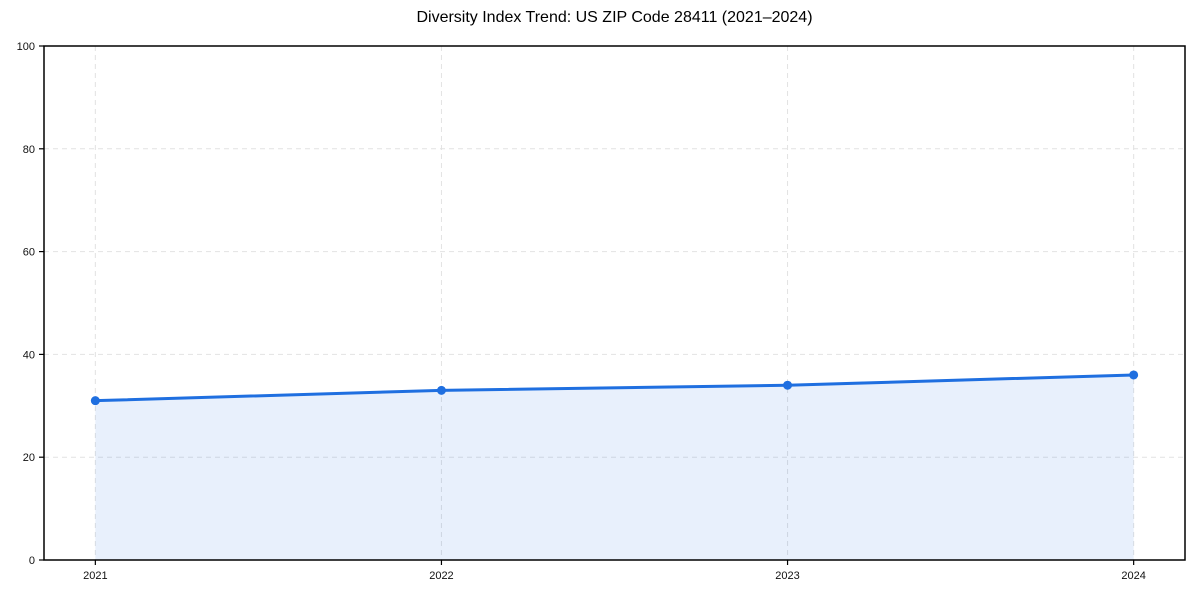  Describe the element at coordinates (26, 47) in the screenshot. I see `y-tick-label: 100` at that location.